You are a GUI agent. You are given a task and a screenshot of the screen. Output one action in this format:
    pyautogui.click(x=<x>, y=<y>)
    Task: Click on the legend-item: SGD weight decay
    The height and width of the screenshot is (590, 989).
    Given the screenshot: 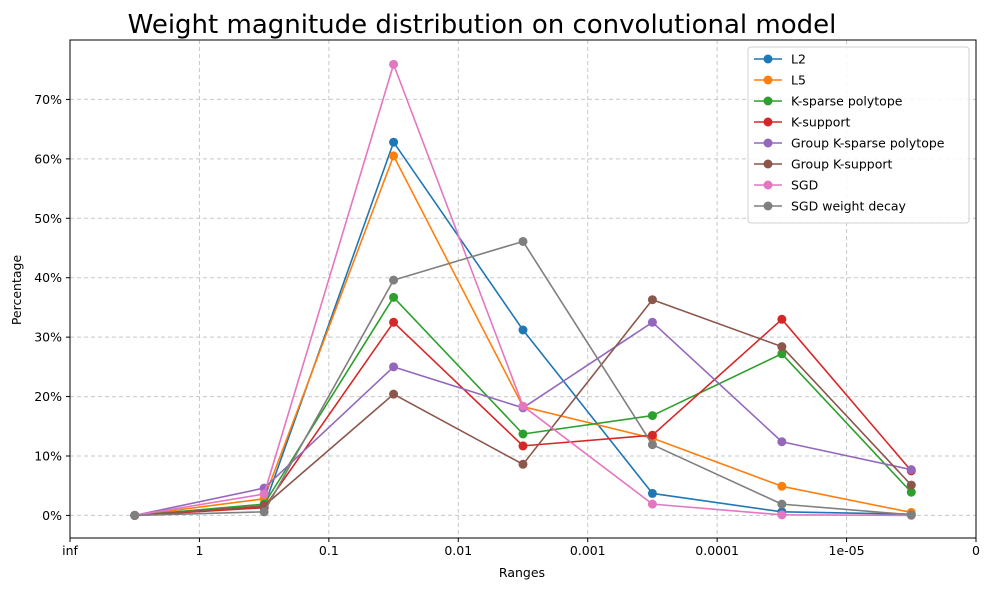 What is the action you would take?
    pyautogui.click(x=830, y=206)
    